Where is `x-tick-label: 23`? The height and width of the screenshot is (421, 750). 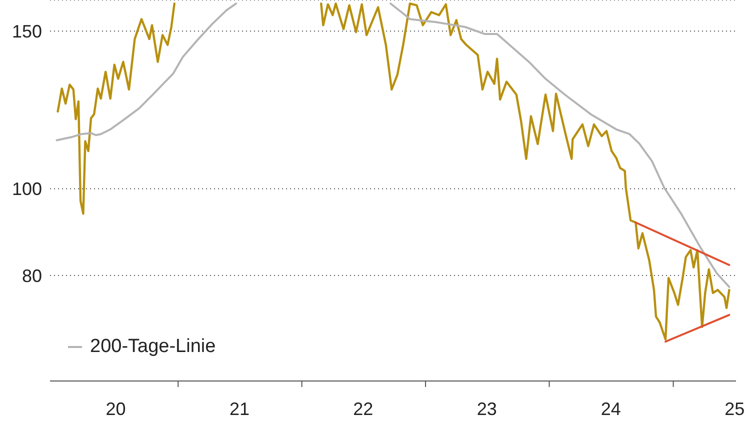 x-tick-label: 23 is located at coordinates (486, 409).